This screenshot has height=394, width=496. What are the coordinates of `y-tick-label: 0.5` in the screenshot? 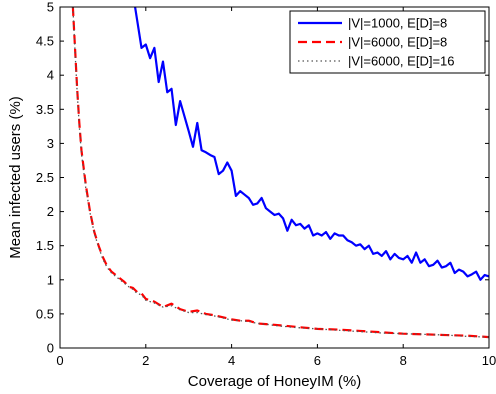 It's located at (45, 313).